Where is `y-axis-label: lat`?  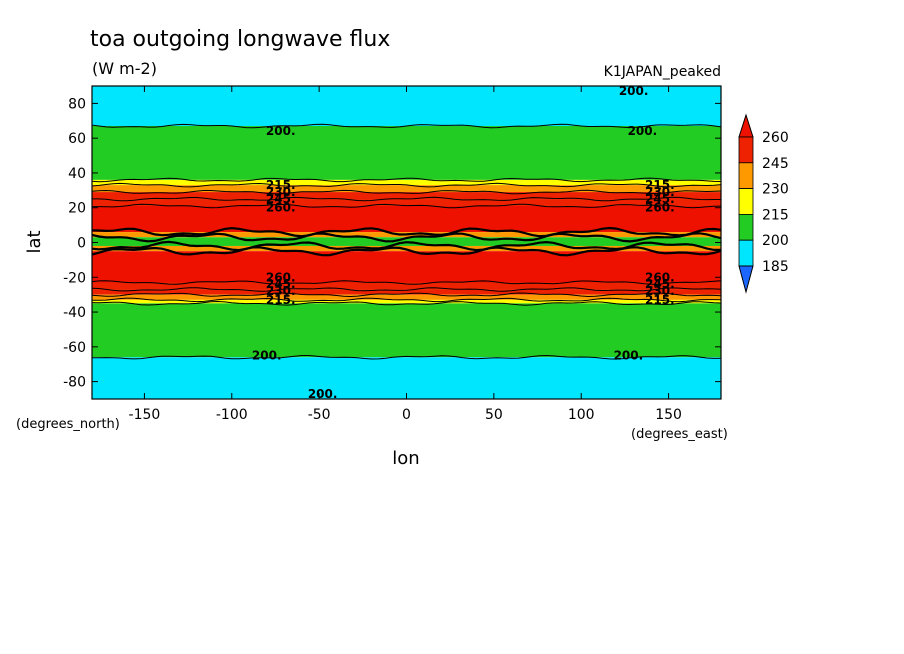
y-axis-label: lat is located at coordinates (34, 241).